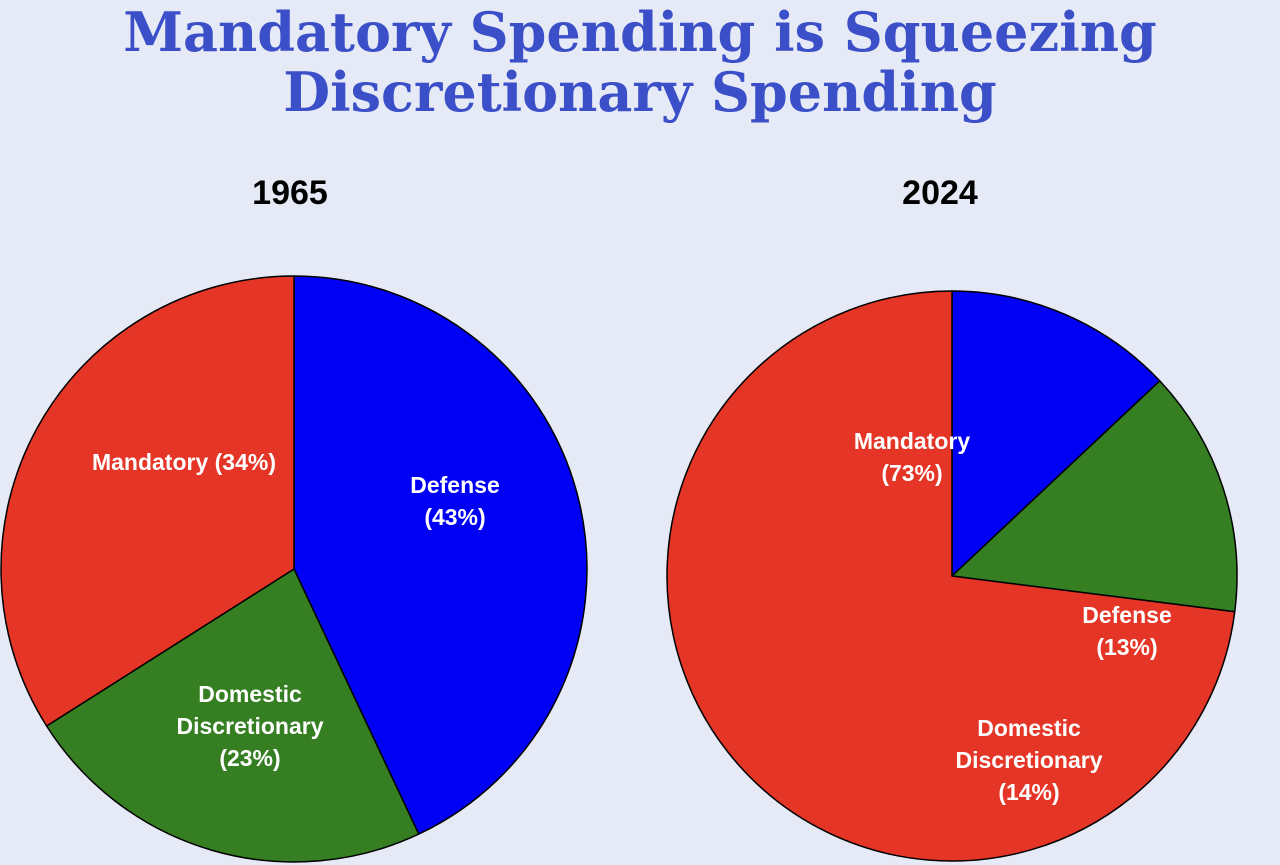  Describe the element at coordinates (454, 517) in the screenshot. I see `pie-label-line: (43%)` at that location.